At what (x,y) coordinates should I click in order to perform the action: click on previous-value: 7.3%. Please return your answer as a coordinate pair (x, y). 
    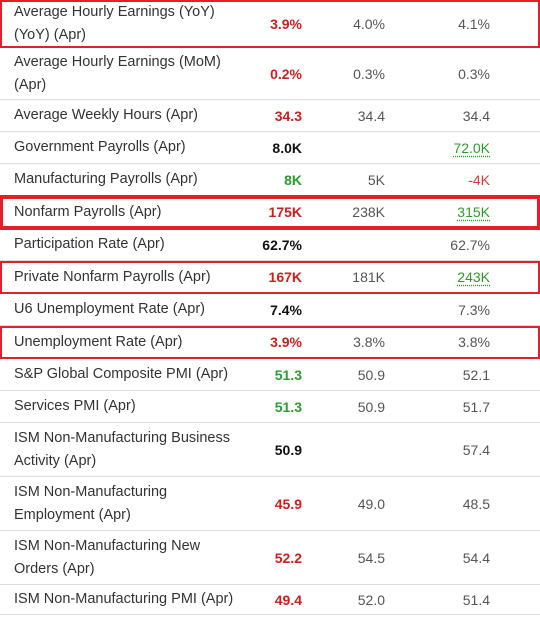
    Looking at the image, I should click on (474, 309).